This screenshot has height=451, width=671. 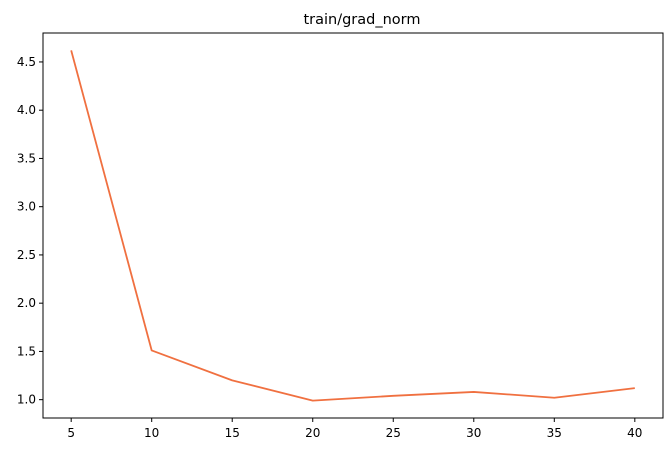 I want to click on x-tick-label: 10, so click(x=151, y=433).